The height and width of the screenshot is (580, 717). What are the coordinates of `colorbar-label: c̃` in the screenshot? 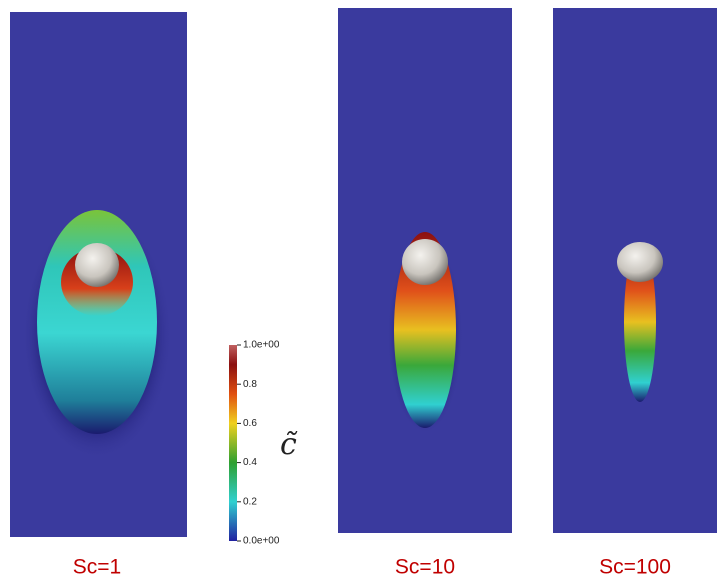 It's located at (289, 444).